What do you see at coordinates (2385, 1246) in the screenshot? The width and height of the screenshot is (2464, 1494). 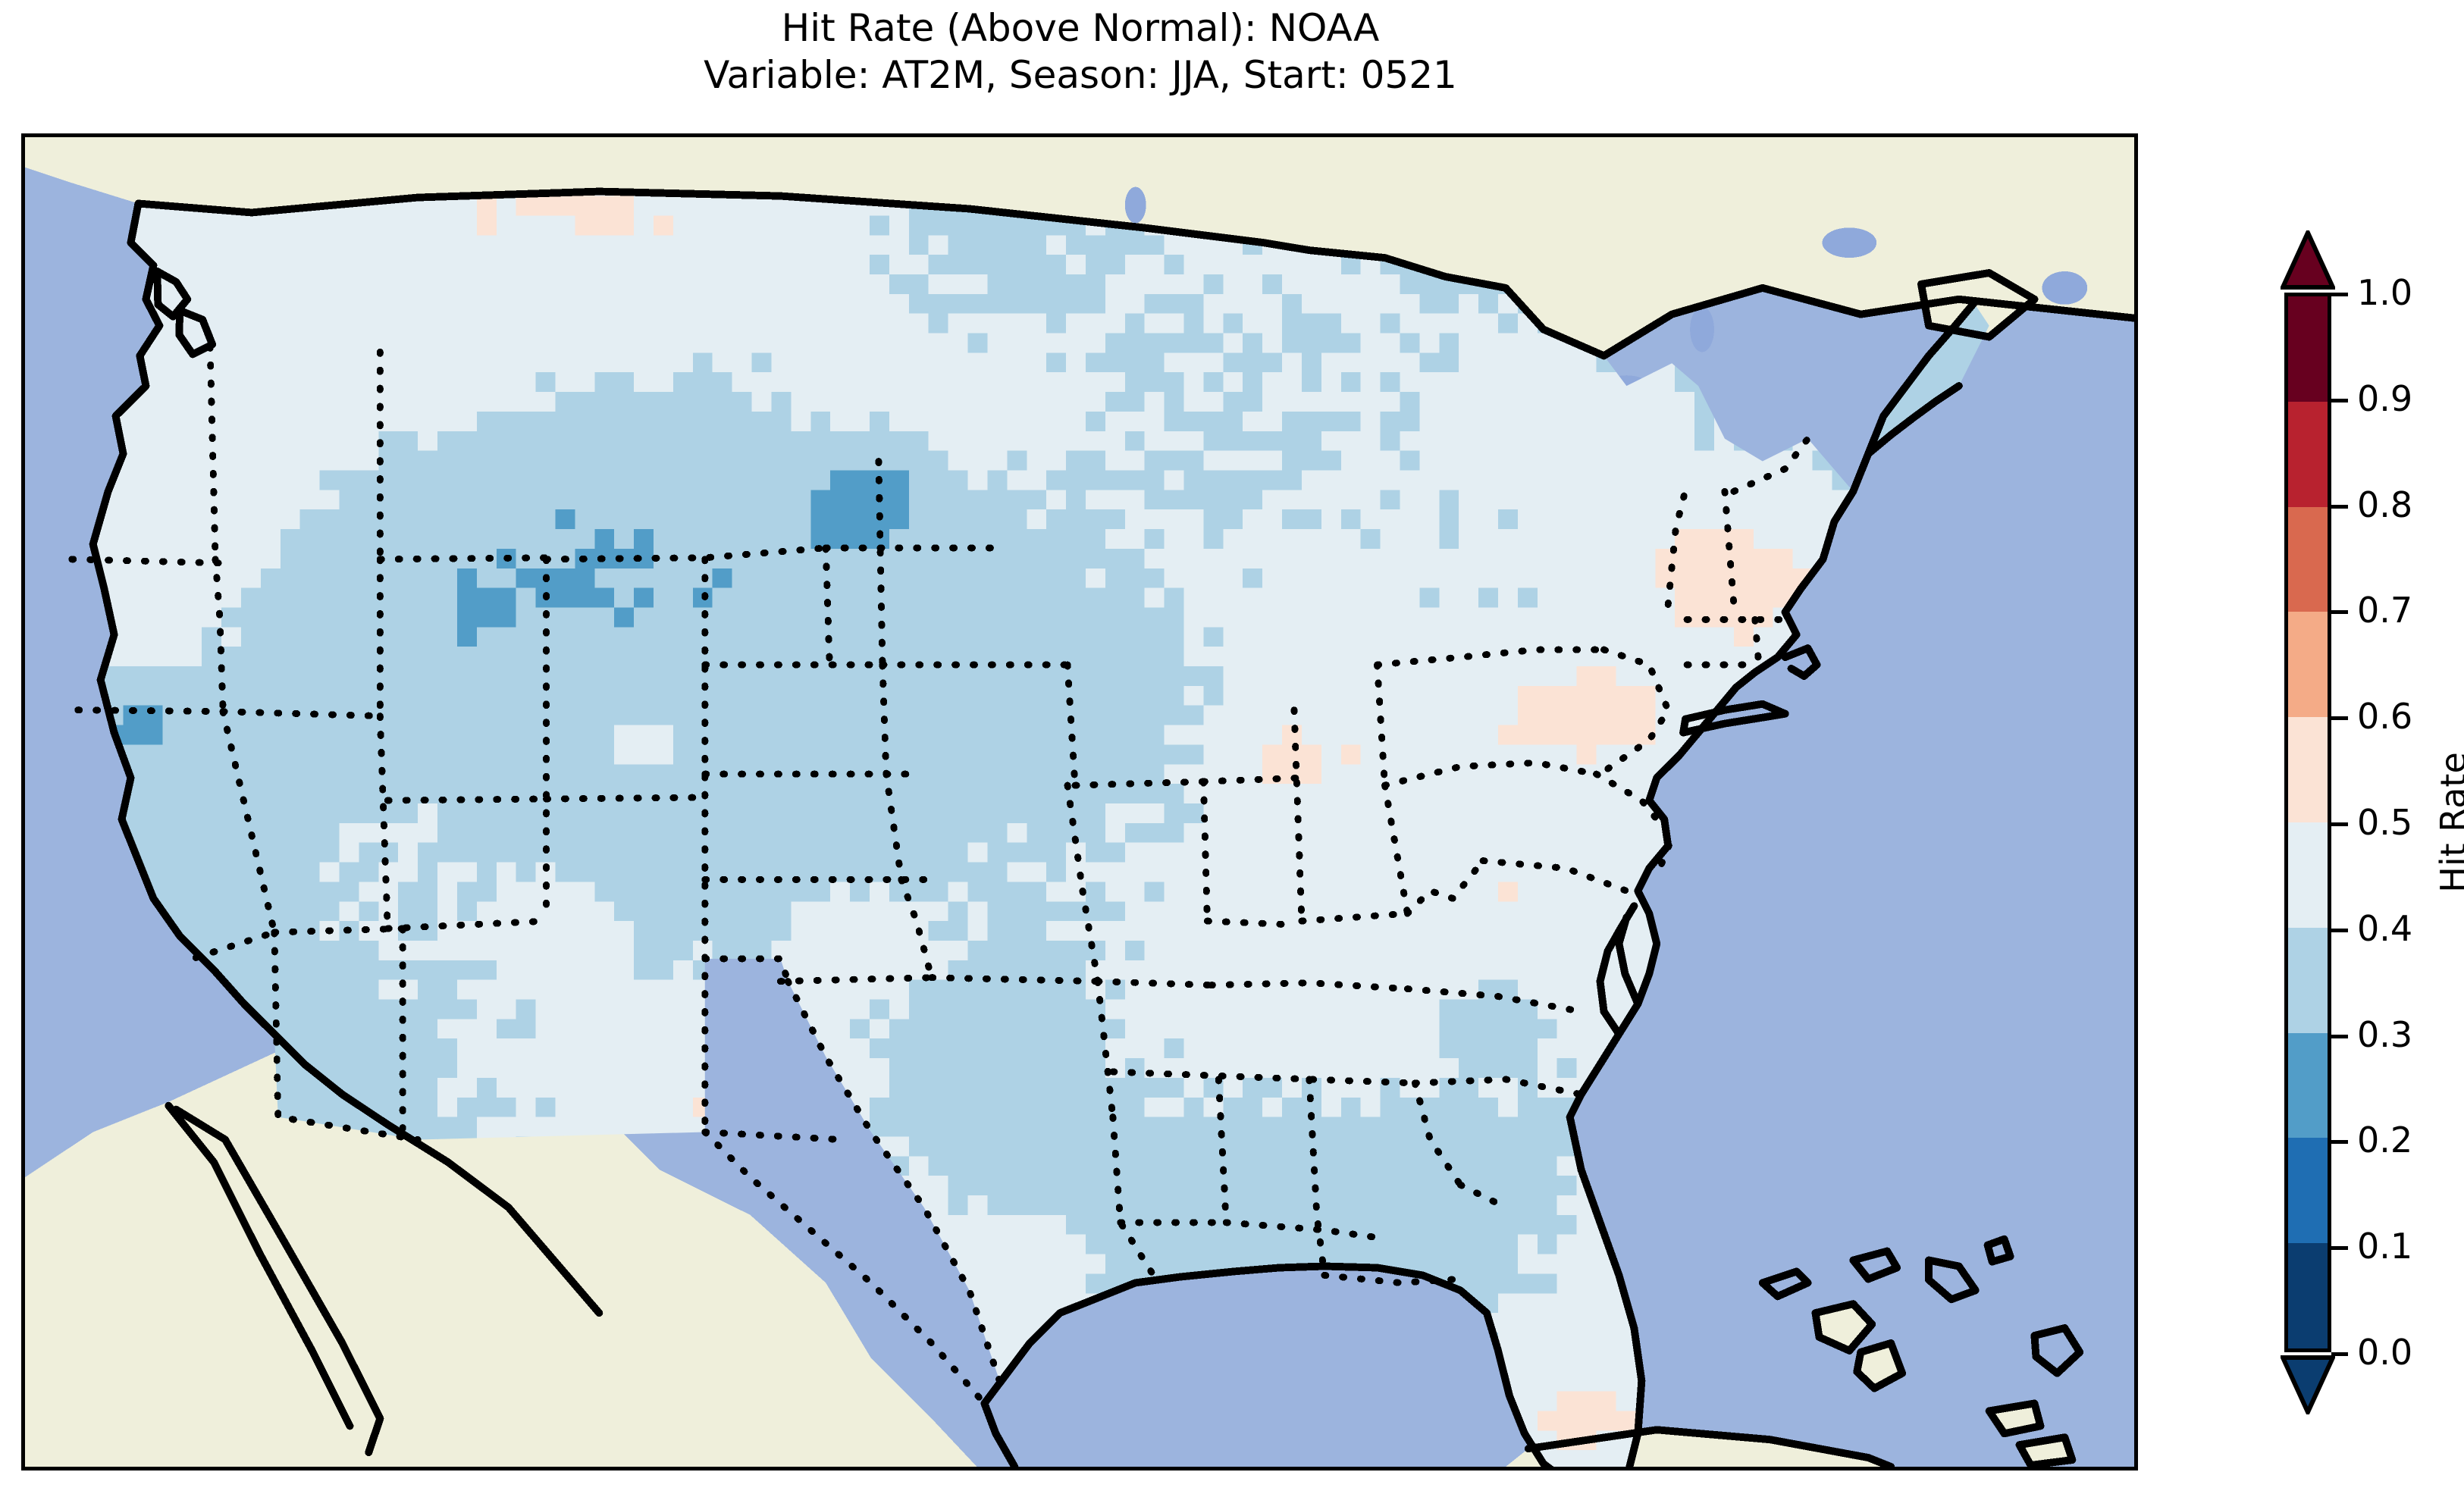 I see `colorbar-tick-label-9: 0.1` at bounding box center [2385, 1246].